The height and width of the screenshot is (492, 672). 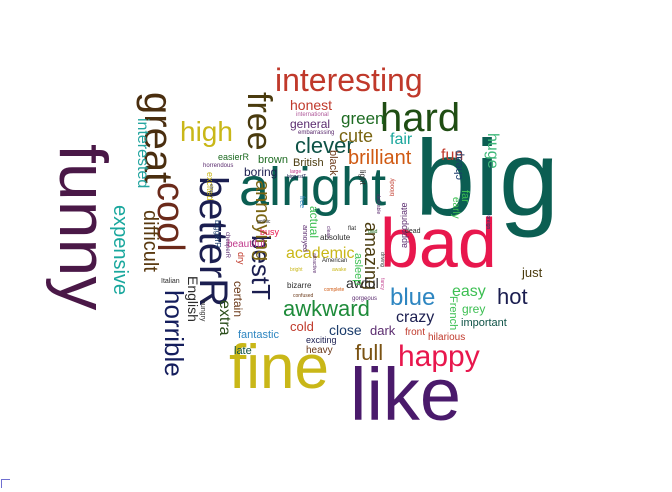 I want to click on word: exciting, so click(x=321, y=340).